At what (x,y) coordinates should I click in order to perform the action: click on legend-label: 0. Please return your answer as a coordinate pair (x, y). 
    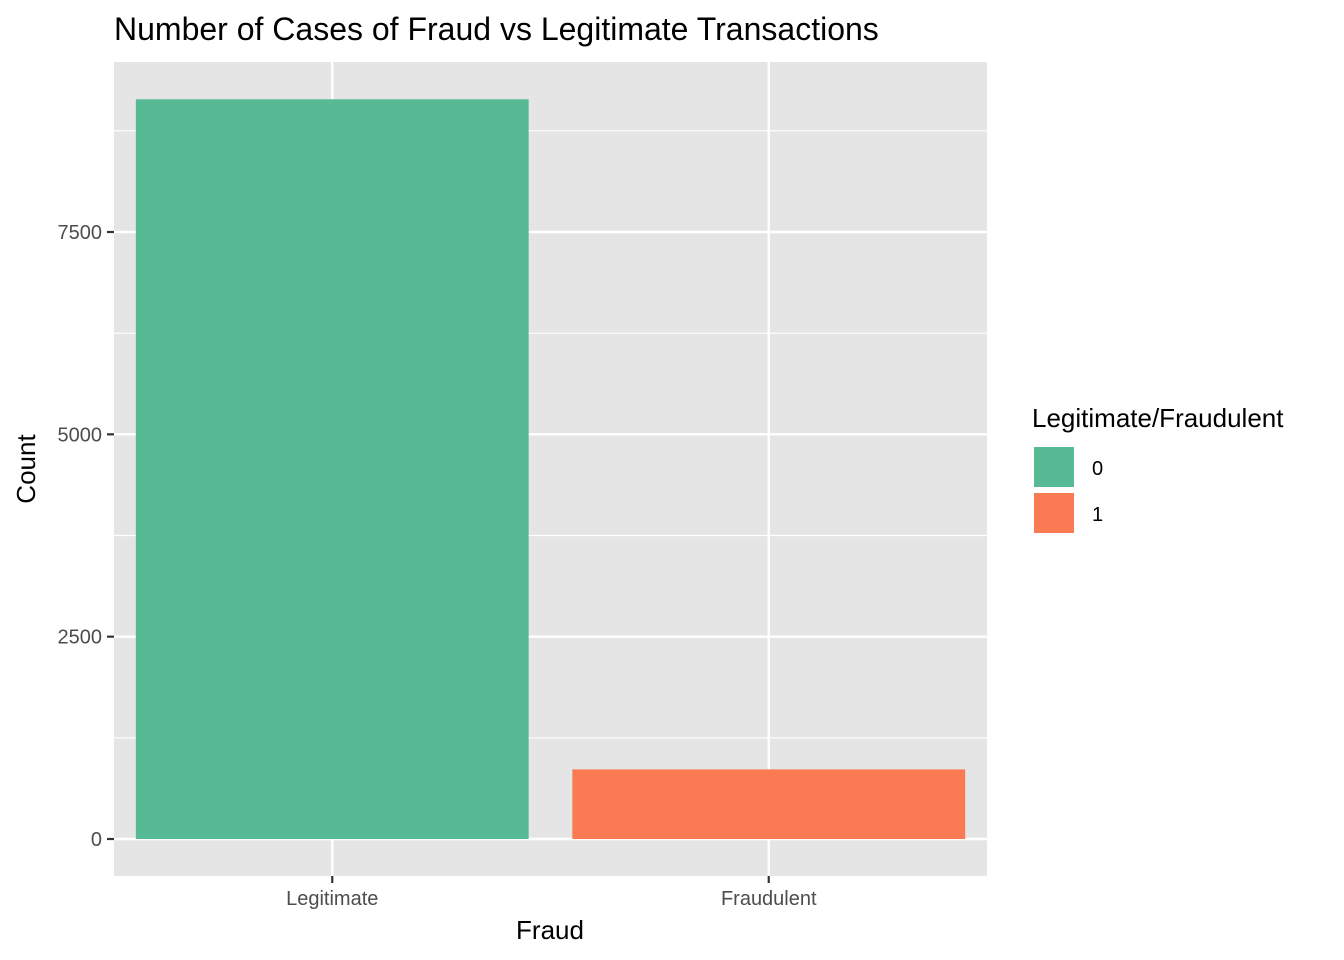
    Looking at the image, I should click on (1097, 469).